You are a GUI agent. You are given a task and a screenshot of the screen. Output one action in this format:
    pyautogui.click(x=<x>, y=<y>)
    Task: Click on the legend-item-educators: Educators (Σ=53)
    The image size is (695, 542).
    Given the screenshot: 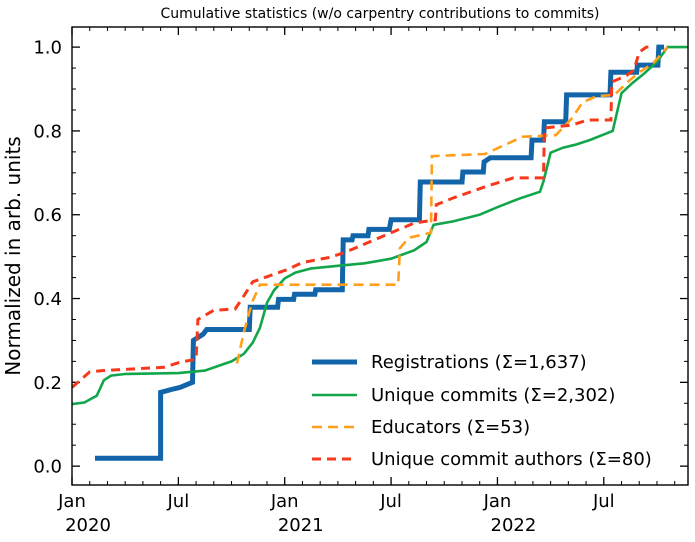 What is the action you would take?
    pyautogui.click(x=421, y=427)
    